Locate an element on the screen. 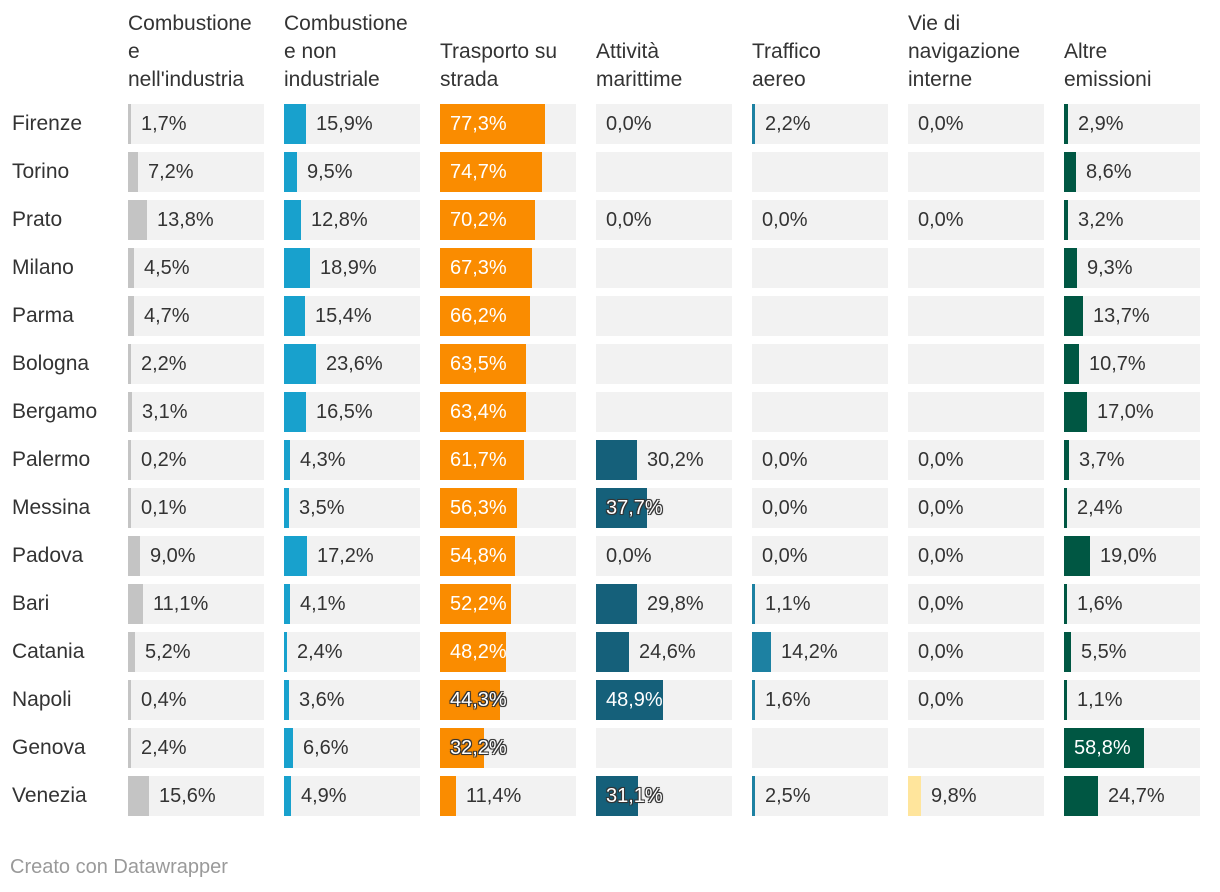 The height and width of the screenshot is (892, 1220). value-label-palermo-ind: 0,2% is located at coordinates (164, 460).